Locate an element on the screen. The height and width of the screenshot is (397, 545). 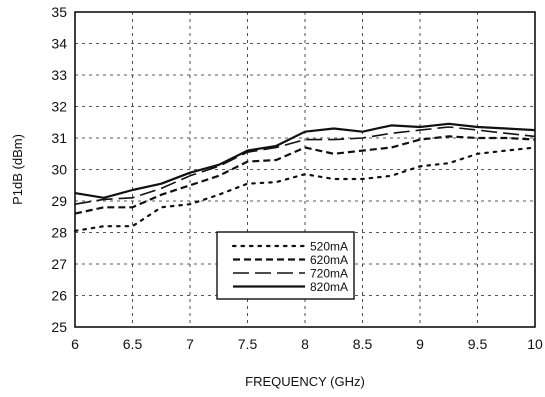
y-tick-label: 30 is located at coordinates (59, 170).